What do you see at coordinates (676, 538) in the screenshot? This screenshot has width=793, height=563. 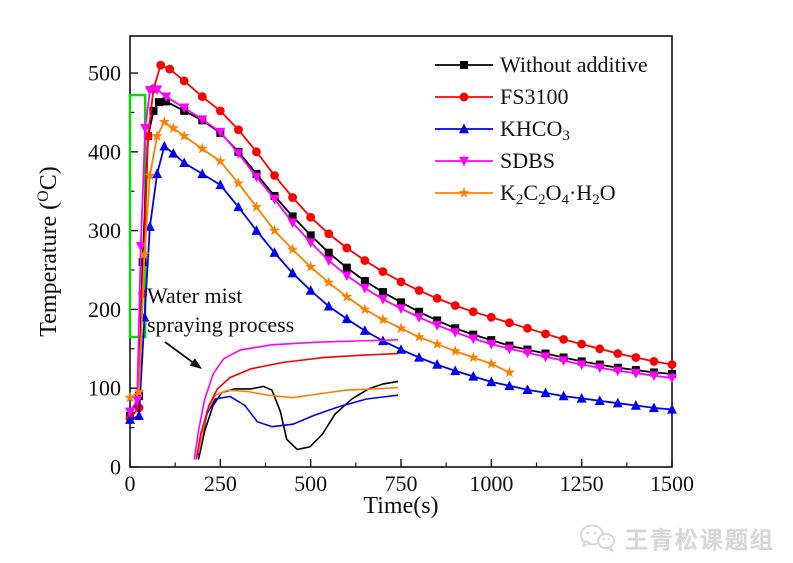 I see `watermark: 王青松课题组` at bounding box center [676, 538].